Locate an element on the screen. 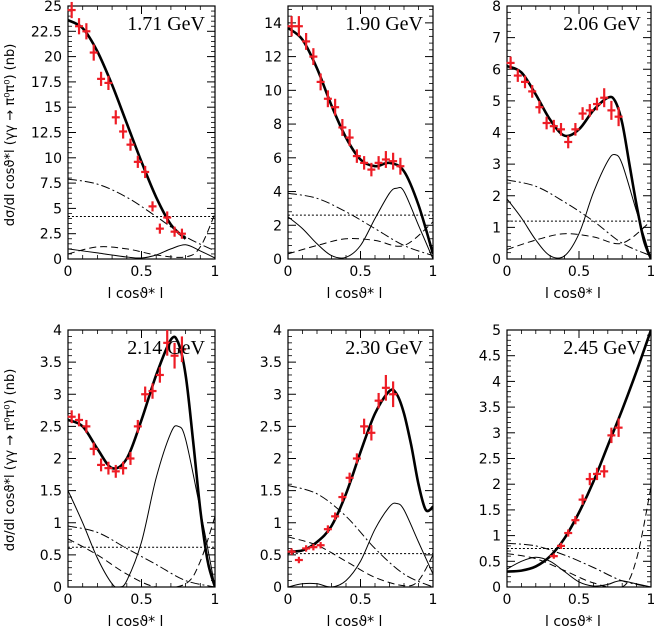 The width and height of the screenshot is (654, 626). energy-label: 1.90 GeV is located at coordinates (384, 24).